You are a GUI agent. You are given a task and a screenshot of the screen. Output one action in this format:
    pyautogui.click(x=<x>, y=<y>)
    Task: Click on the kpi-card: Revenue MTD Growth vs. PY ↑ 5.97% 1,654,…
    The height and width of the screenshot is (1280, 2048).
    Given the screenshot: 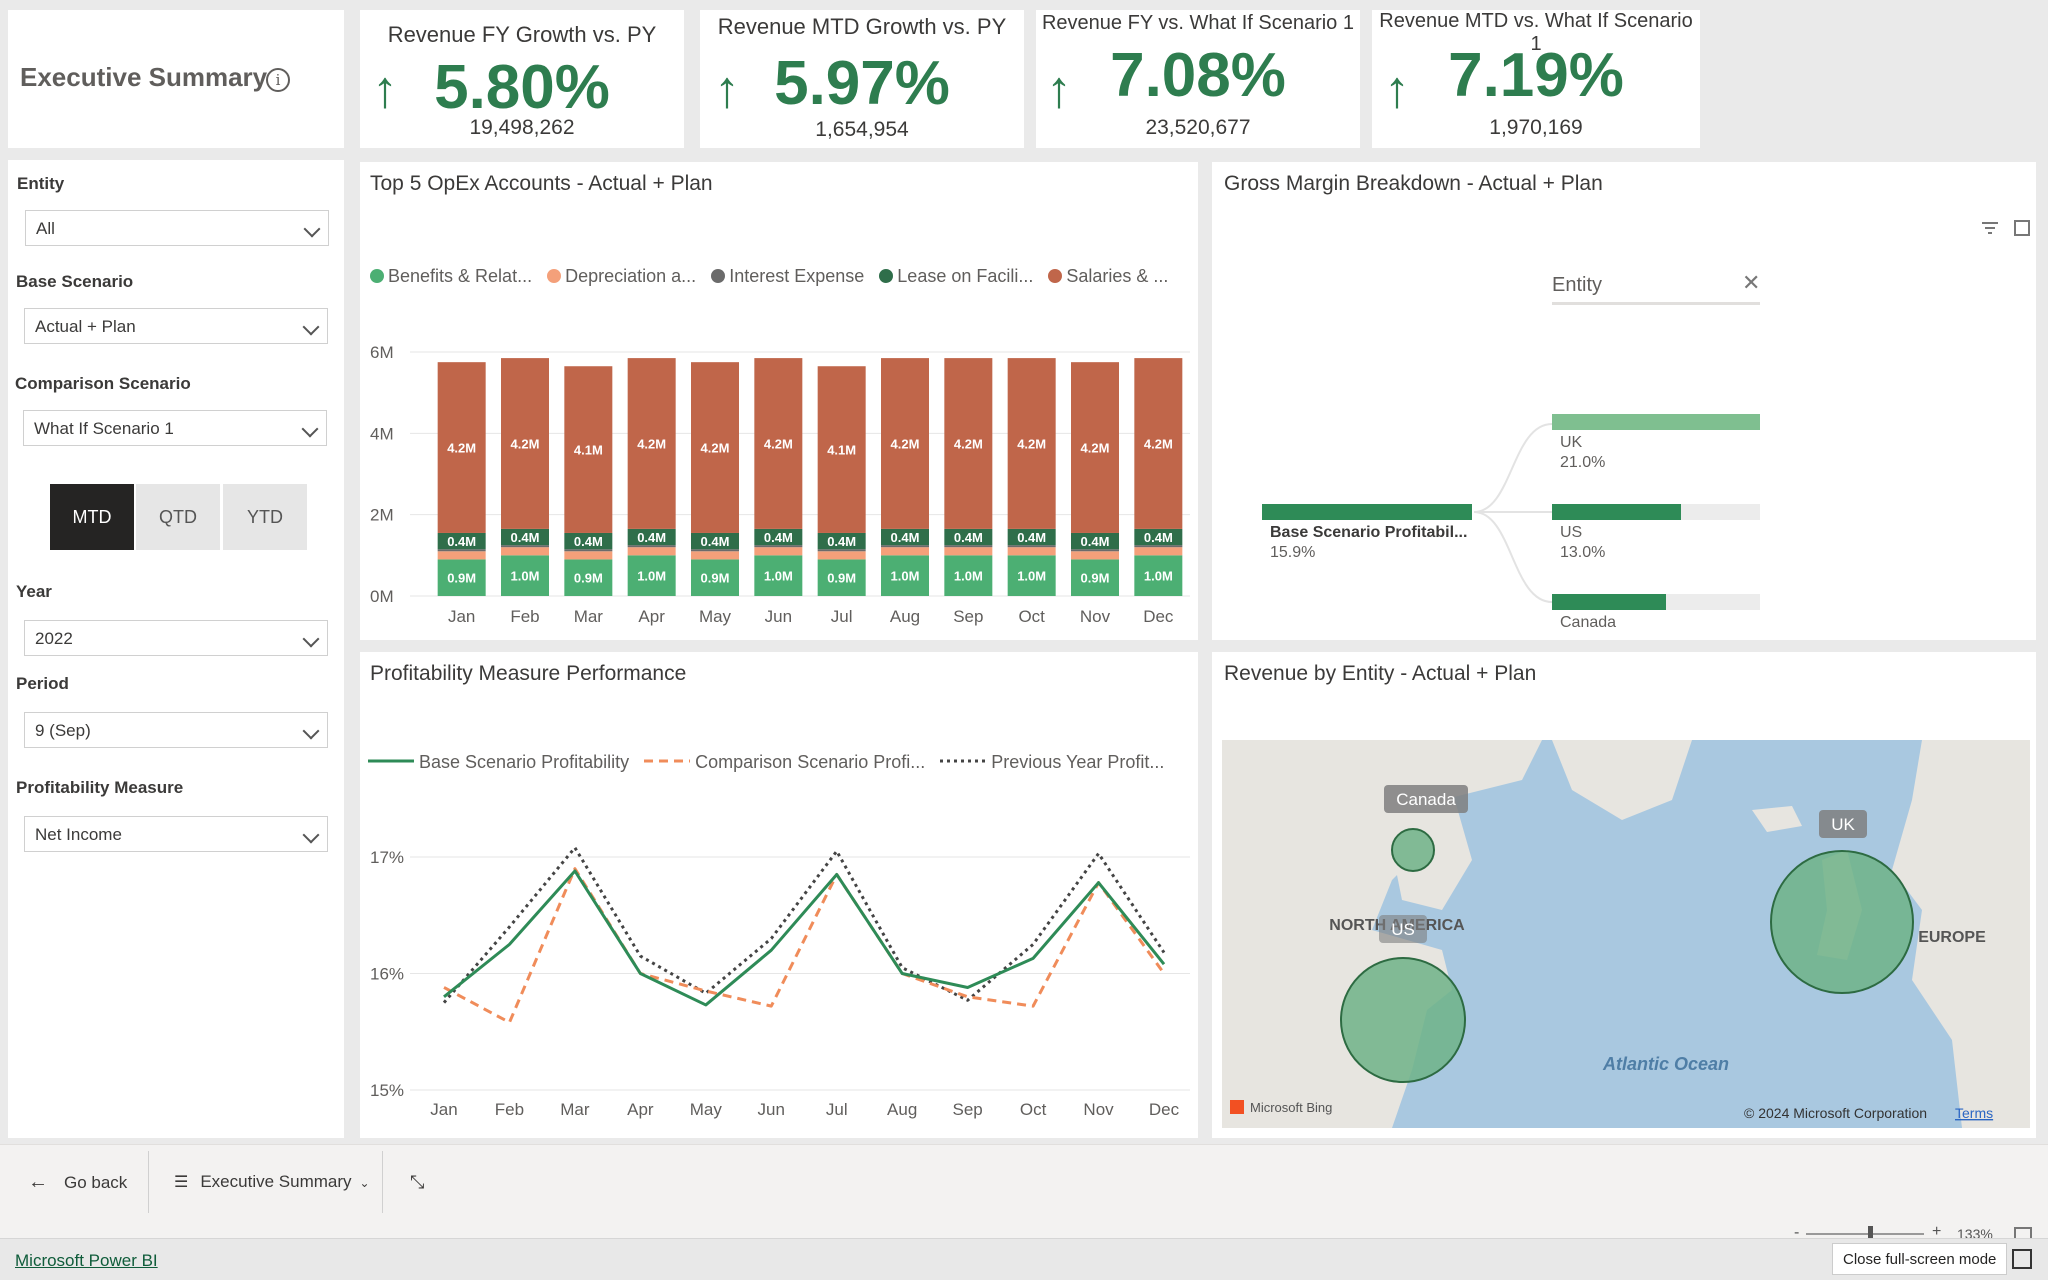 What is the action you would take?
    pyautogui.click(x=862, y=79)
    